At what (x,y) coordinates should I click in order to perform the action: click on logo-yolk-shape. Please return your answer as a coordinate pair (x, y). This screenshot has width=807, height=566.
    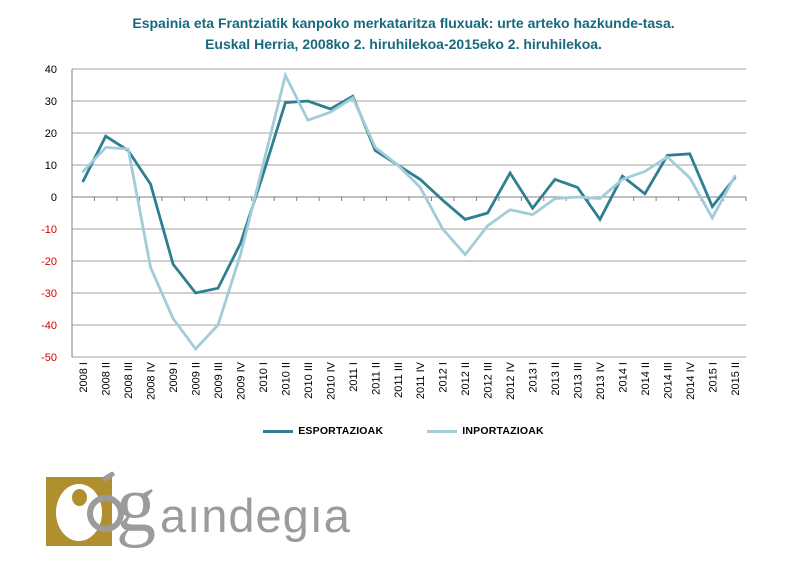
    Looking at the image, I should click on (79, 497).